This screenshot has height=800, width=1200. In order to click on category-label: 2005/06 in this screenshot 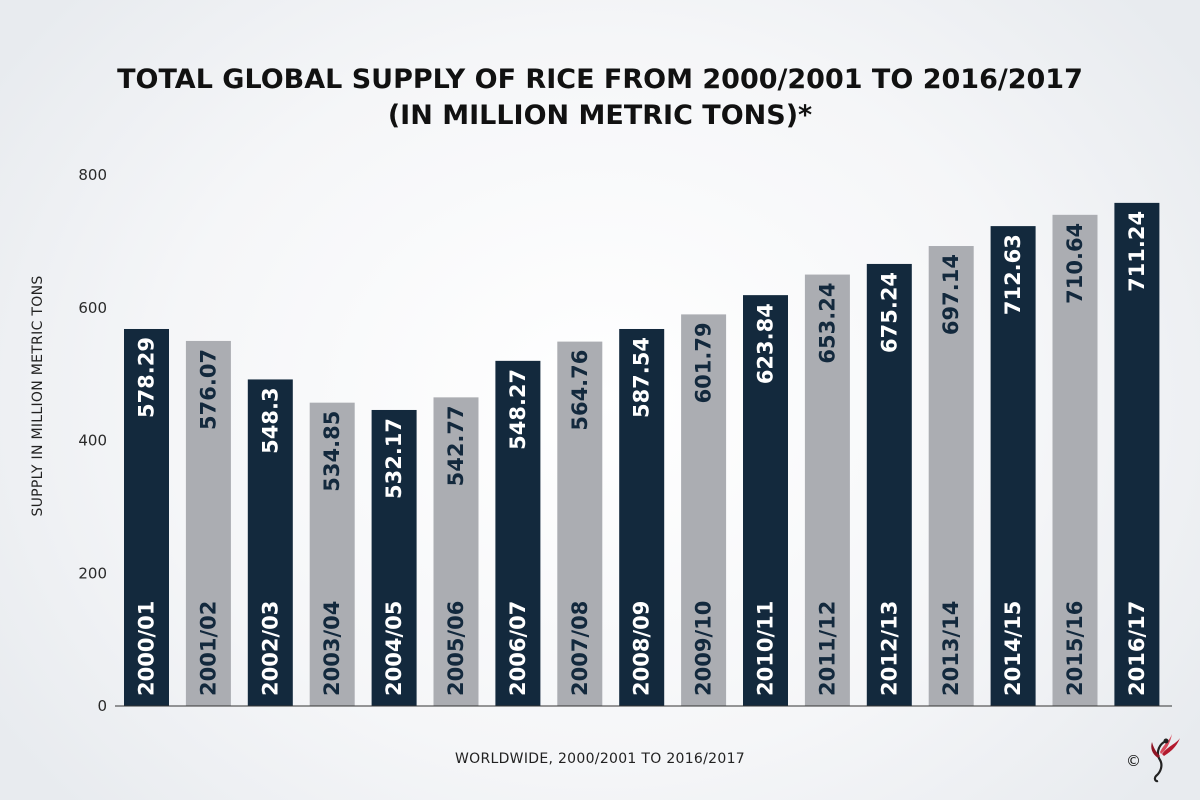, I will do `click(456, 648)`.